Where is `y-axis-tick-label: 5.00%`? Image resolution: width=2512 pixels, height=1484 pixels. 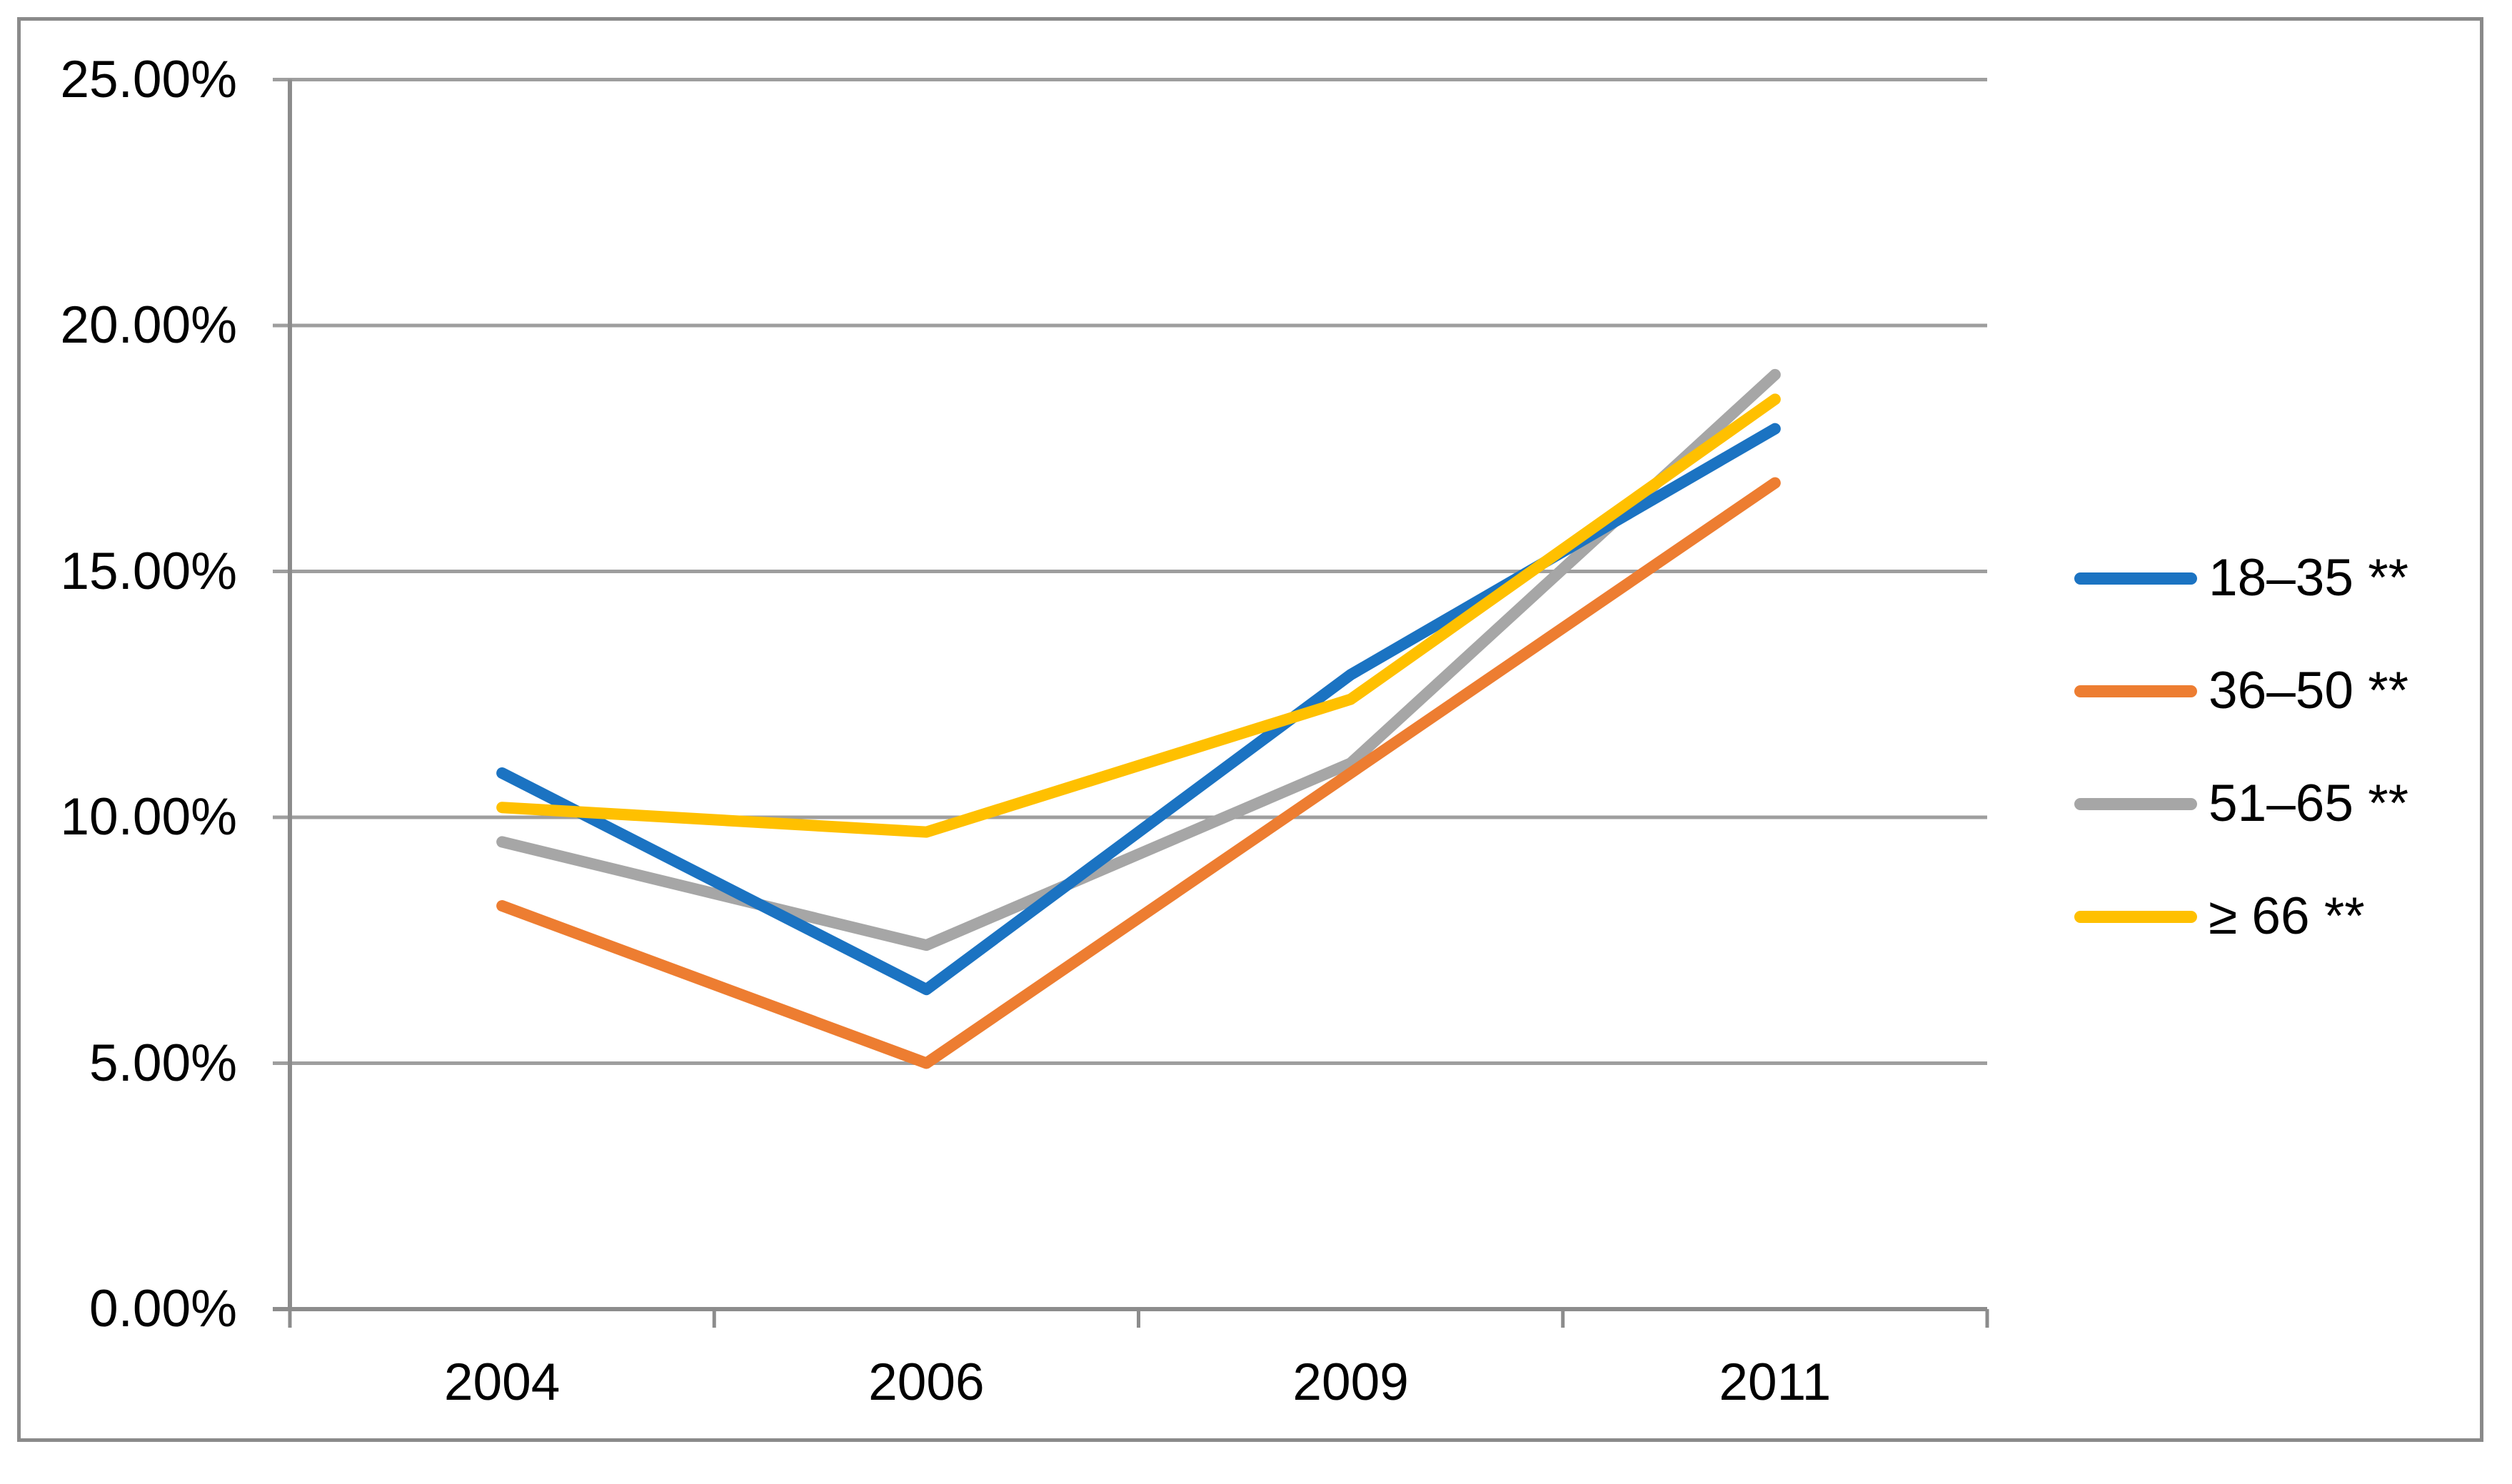
y-axis-tick-label: 5.00% is located at coordinates (163, 1063).